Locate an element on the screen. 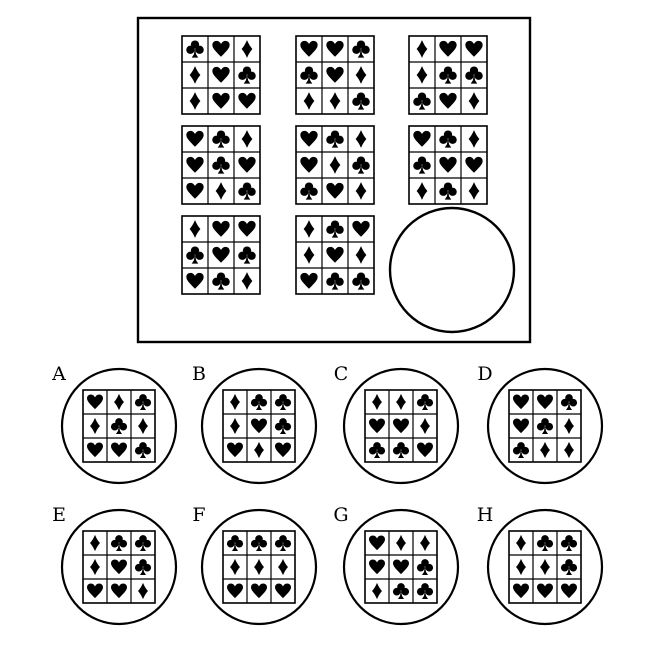  option-c: C is located at coordinates (397, 424).